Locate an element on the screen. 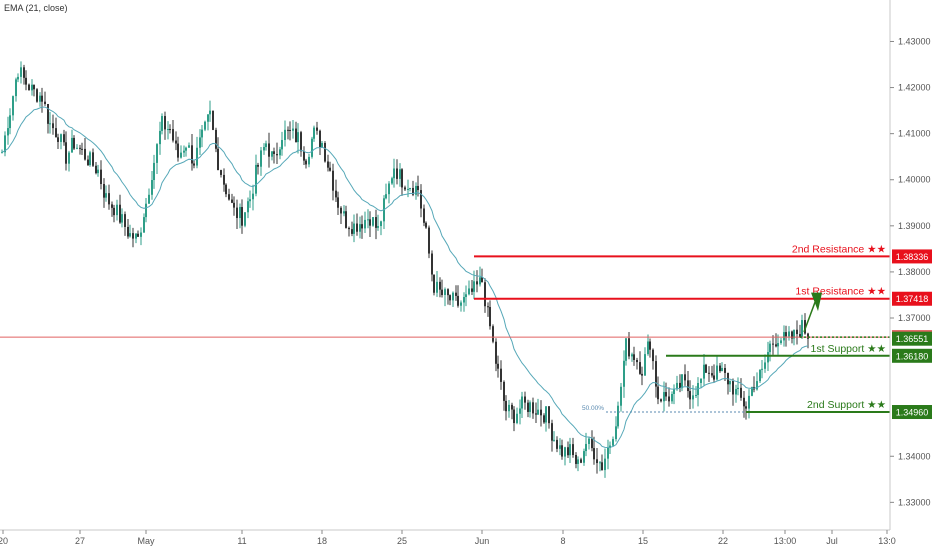  price-label: 1.36180 is located at coordinates (912, 356).